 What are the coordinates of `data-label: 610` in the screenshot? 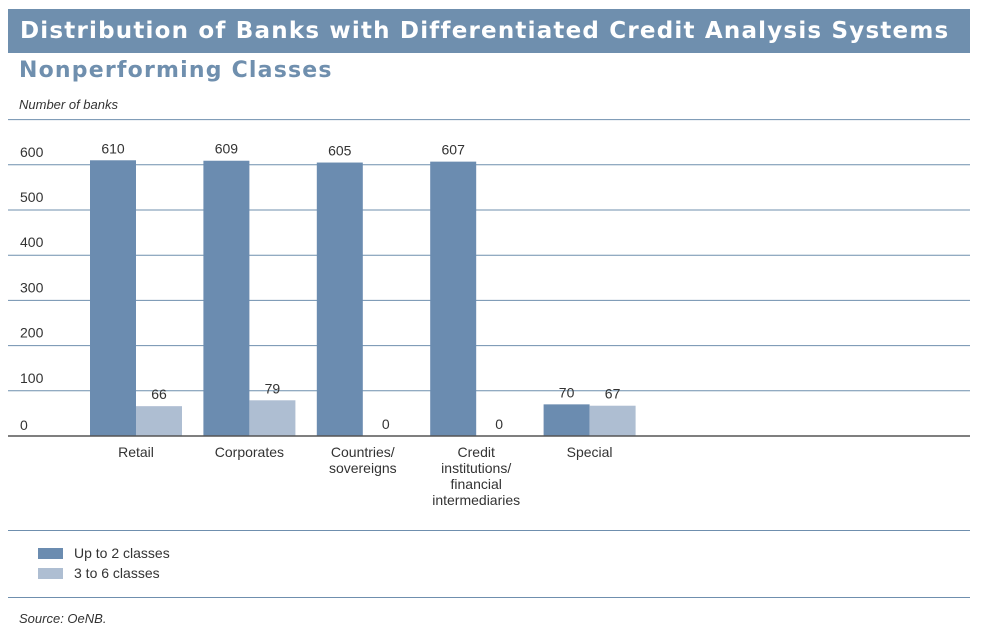 It's located at (113, 148).